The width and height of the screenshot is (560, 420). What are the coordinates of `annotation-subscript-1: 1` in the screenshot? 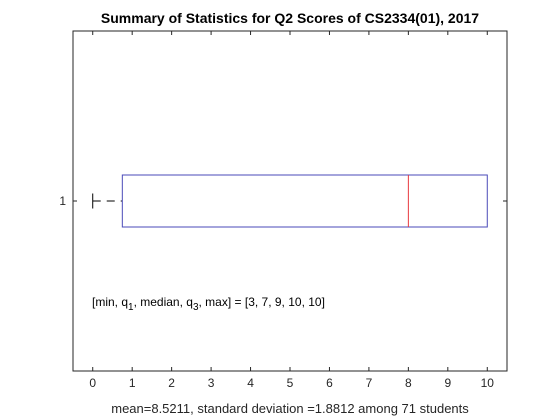 It's located at (131, 307).